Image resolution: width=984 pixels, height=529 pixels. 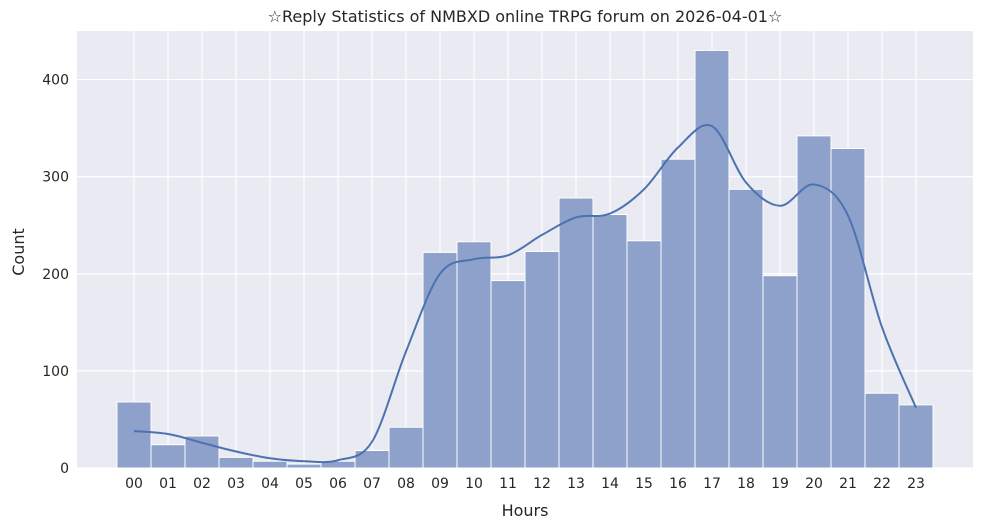 I want to click on y-tick-label: 100, so click(x=55, y=372).